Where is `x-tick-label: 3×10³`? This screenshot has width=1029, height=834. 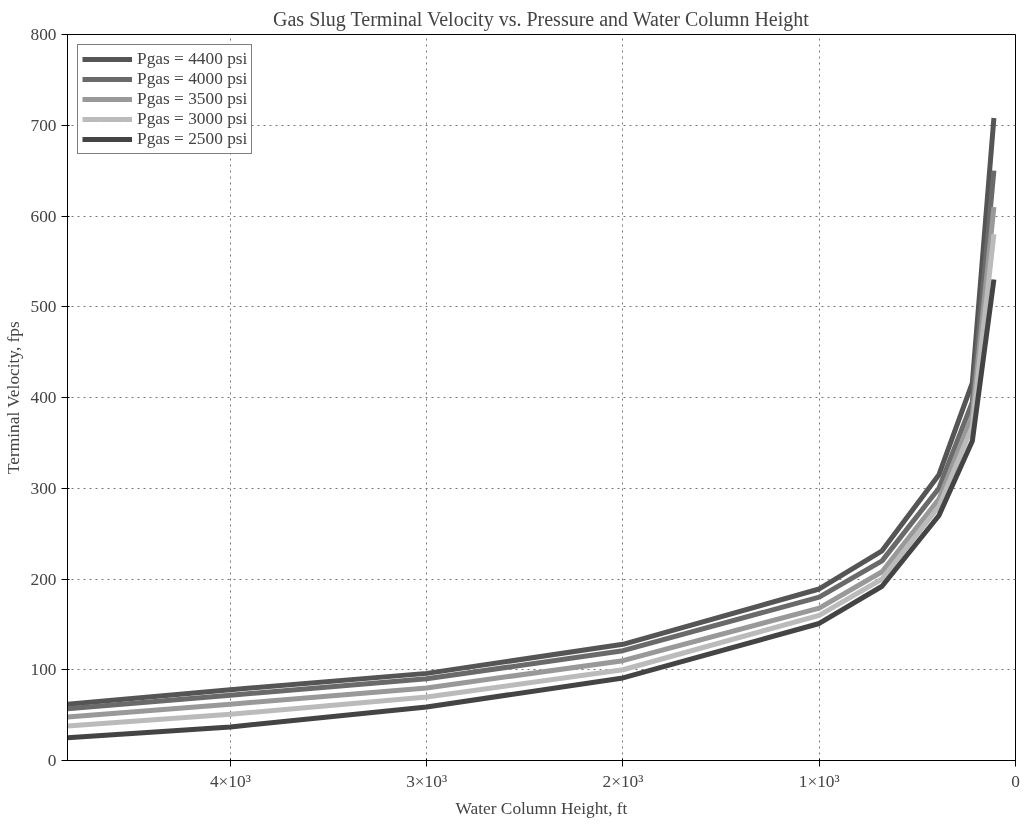 x-tick-label: 3×10³ is located at coordinates (427, 781).